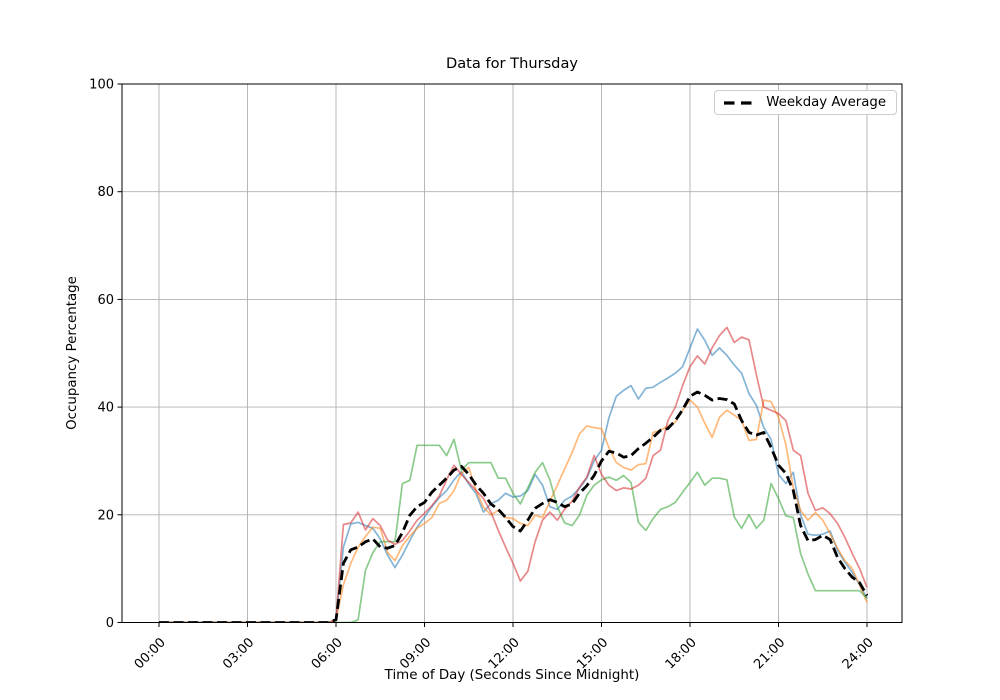 The height and width of the screenshot is (700, 1000). Describe the element at coordinates (415, 653) in the screenshot. I see `x-tick-label: 09:00` at that location.